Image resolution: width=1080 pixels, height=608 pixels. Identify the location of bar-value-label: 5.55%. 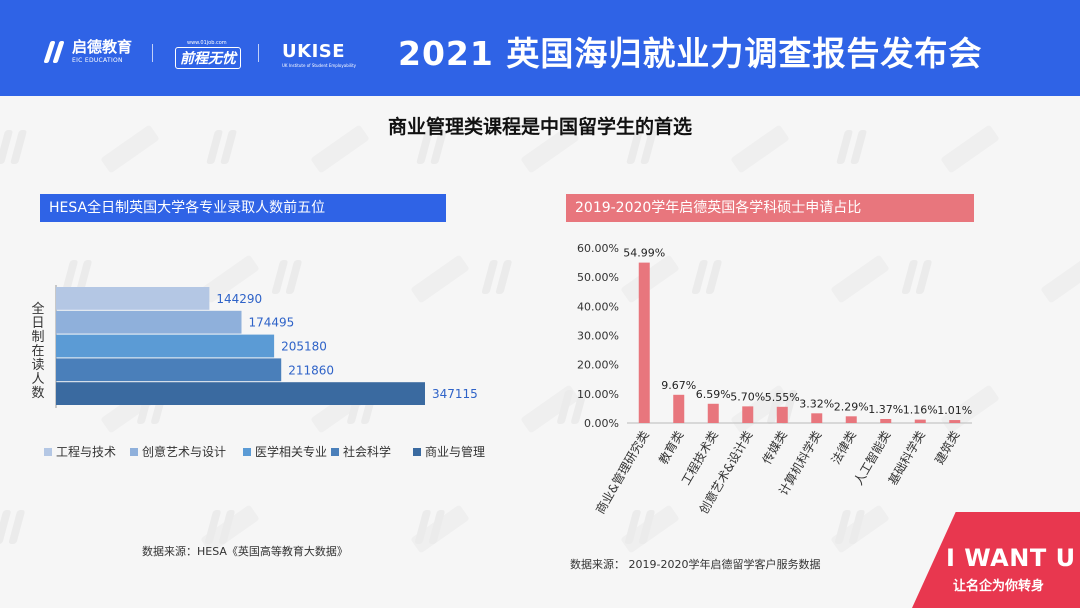
(782, 397).